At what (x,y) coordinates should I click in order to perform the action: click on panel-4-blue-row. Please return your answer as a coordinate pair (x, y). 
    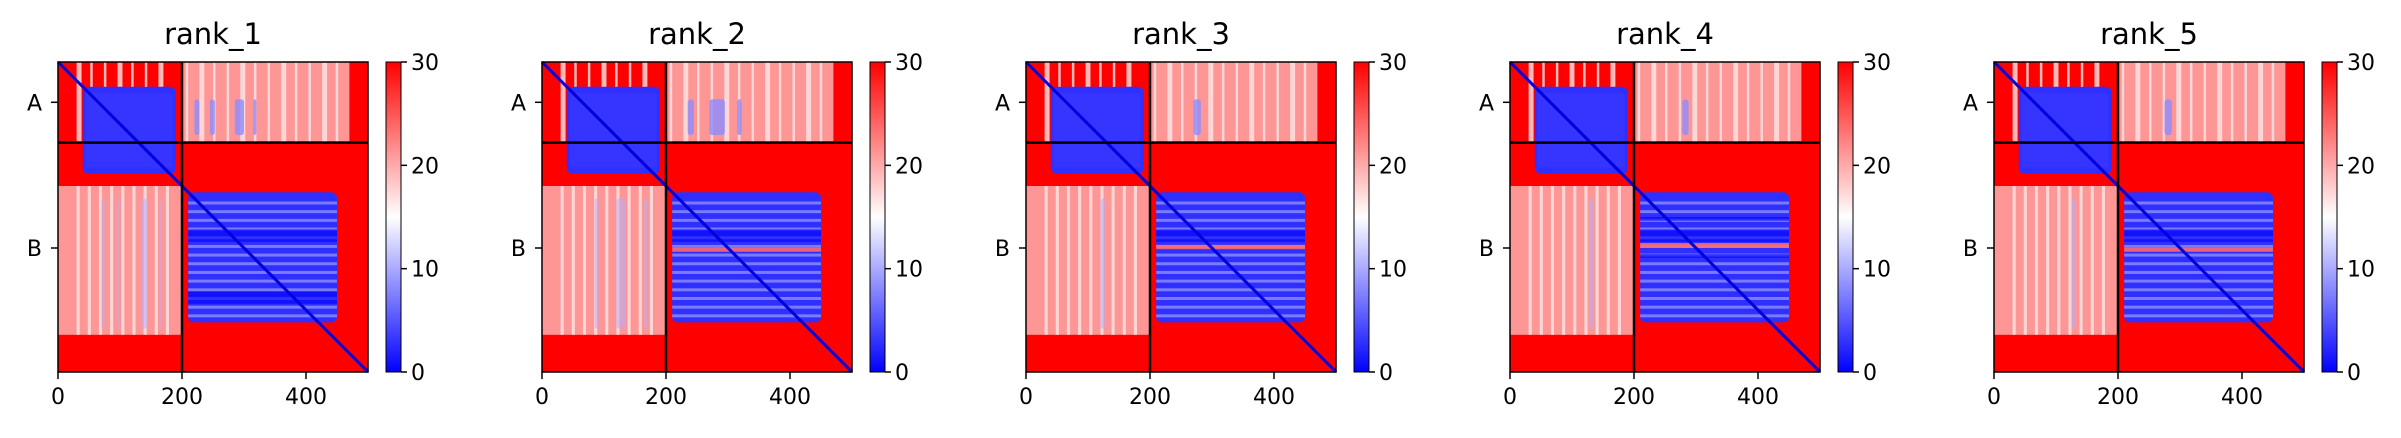
    Looking at the image, I should click on (1714, 256).